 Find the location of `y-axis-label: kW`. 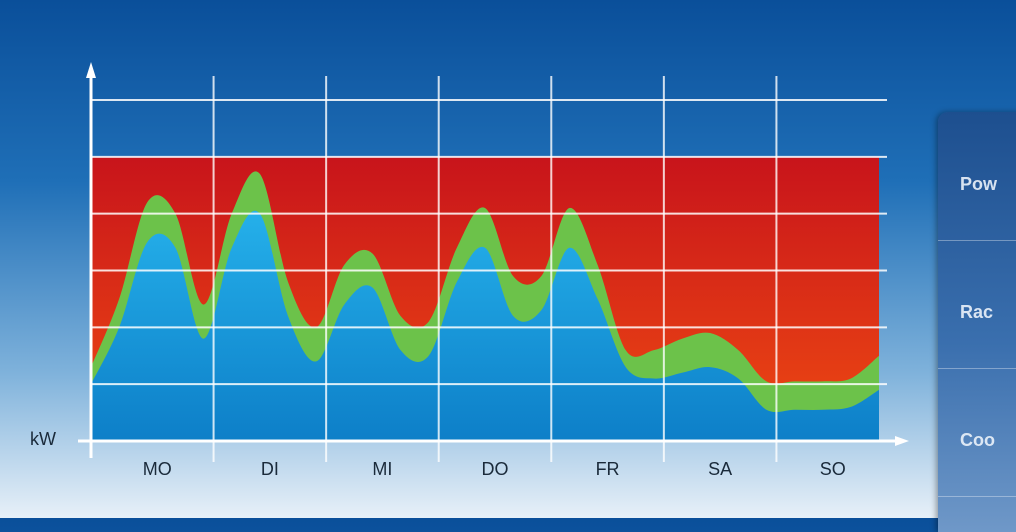

y-axis-label: kW is located at coordinates (43, 439).